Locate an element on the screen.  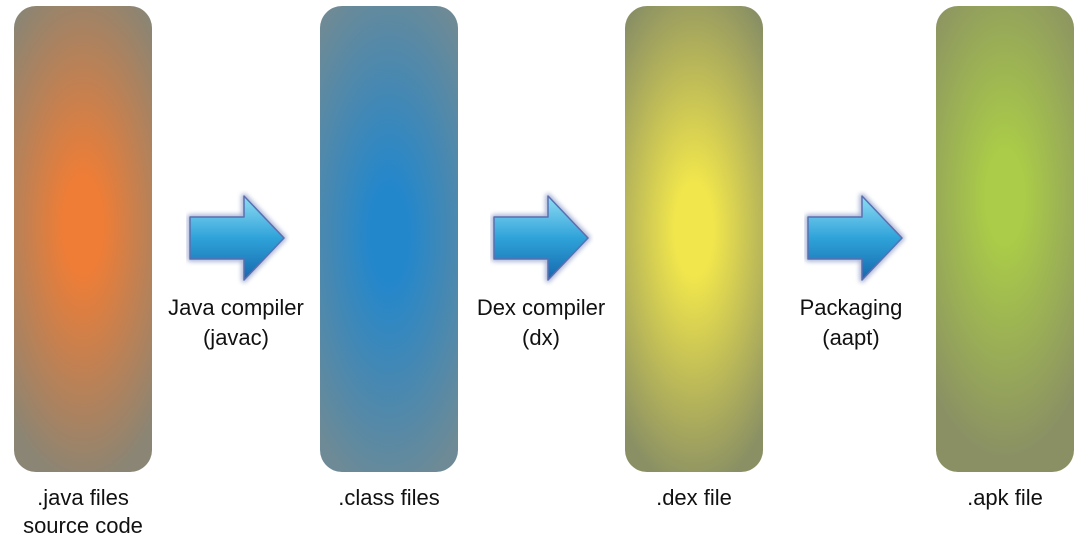
dex-file-label: .dex file is located at coordinates (694, 498).